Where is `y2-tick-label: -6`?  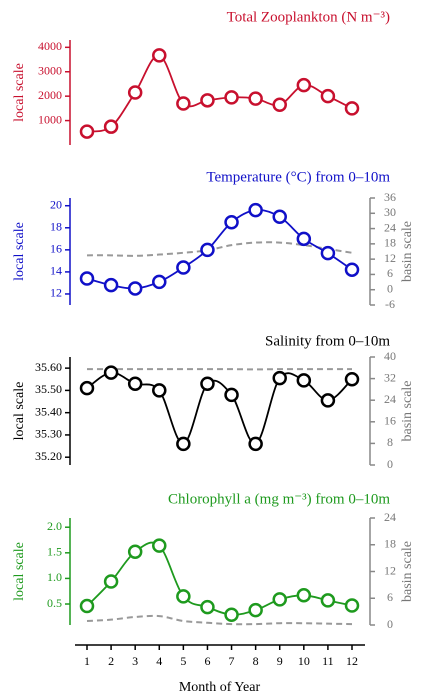 y2-tick-label: -6 is located at coordinates (390, 304).